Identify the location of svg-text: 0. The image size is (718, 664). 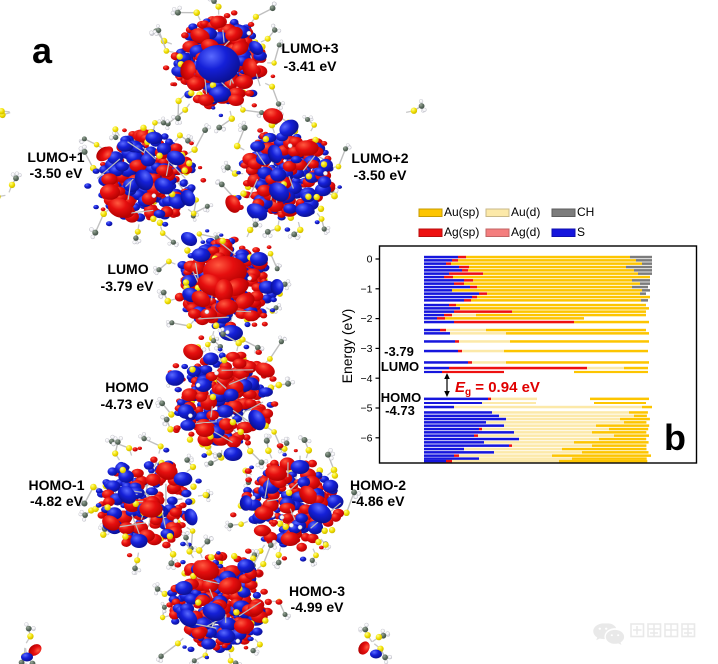
(370, 260).